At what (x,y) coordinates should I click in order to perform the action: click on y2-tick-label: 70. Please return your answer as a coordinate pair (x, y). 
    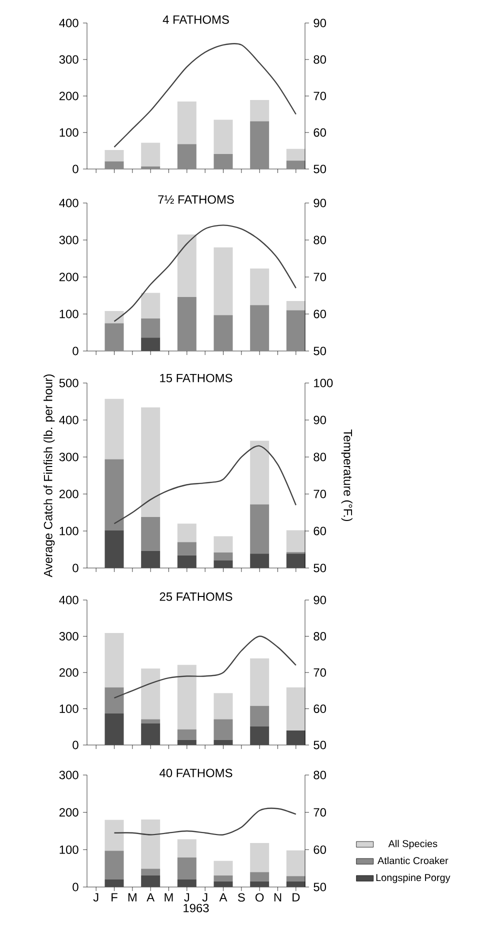
    Looking at the image, I should click on (320, 672).